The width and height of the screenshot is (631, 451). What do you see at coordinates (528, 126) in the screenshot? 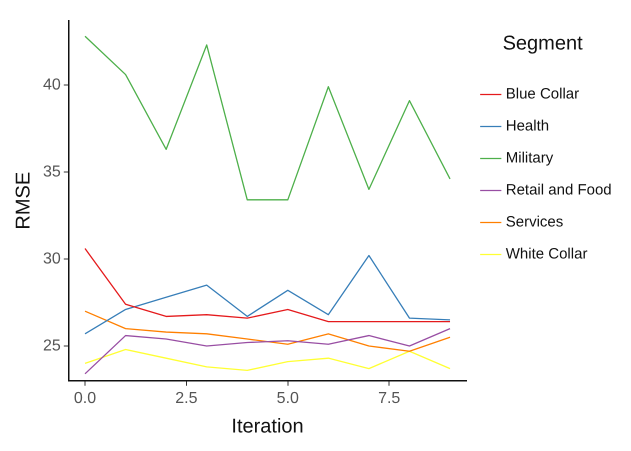
I see `legend-label: Health` at bounding box center [528, 126].